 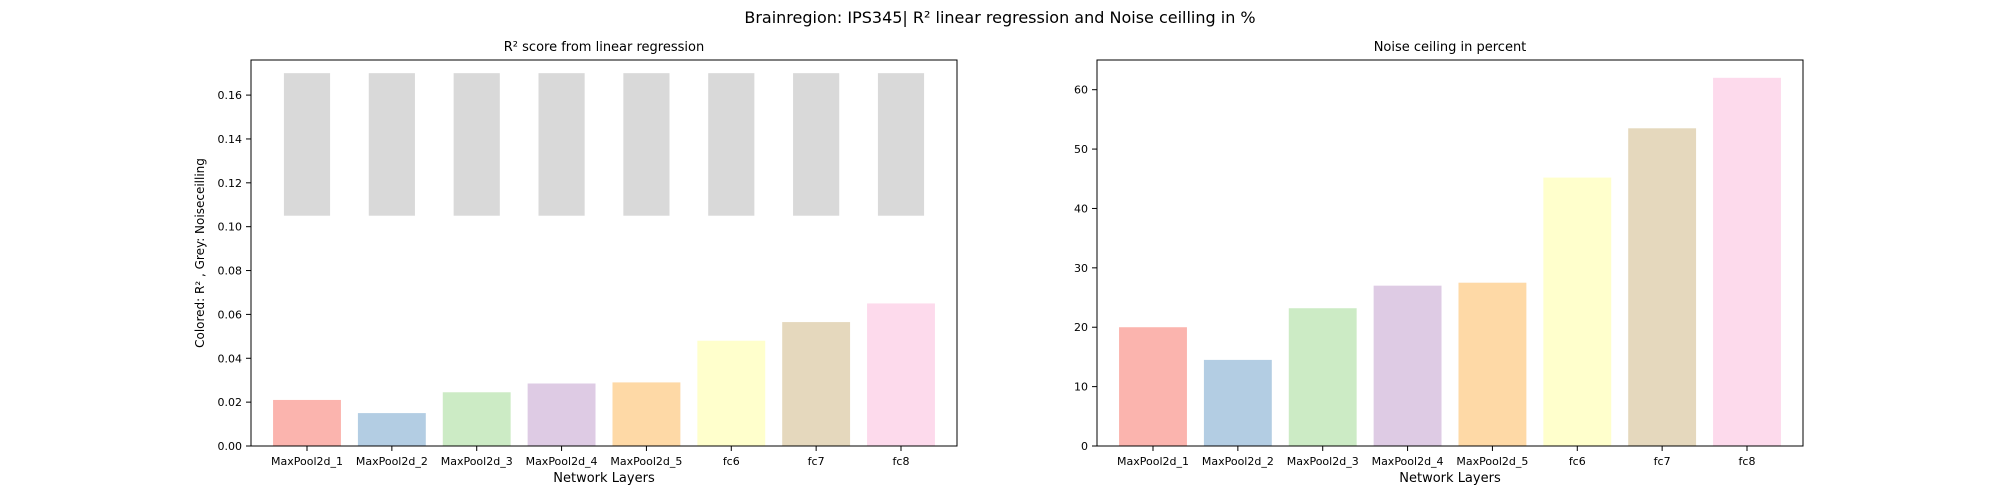 What do you see at coordinates (1450, 47) in the screenshot?
I see `chart-title: Noise ceiling in percent` at bounding box center [1450, 47].